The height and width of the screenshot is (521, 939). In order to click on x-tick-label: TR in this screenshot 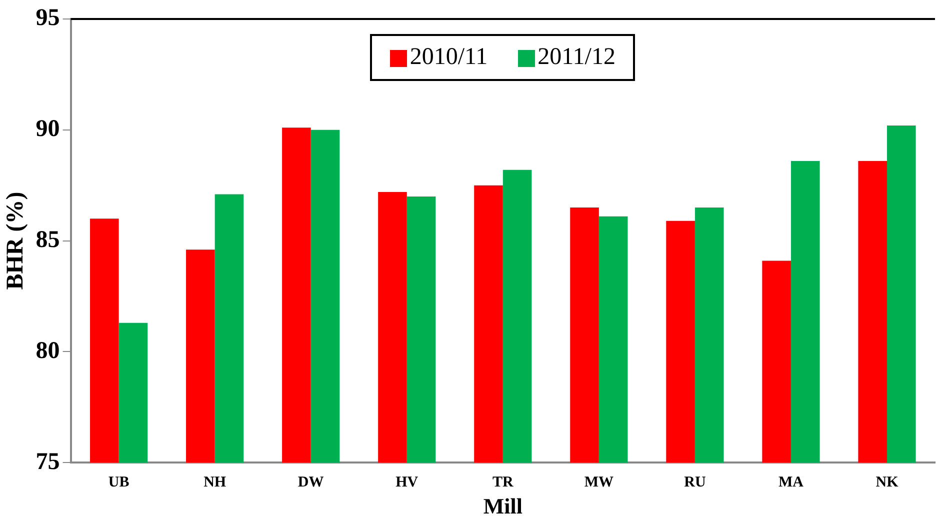, I will do `click(503, 482)`.